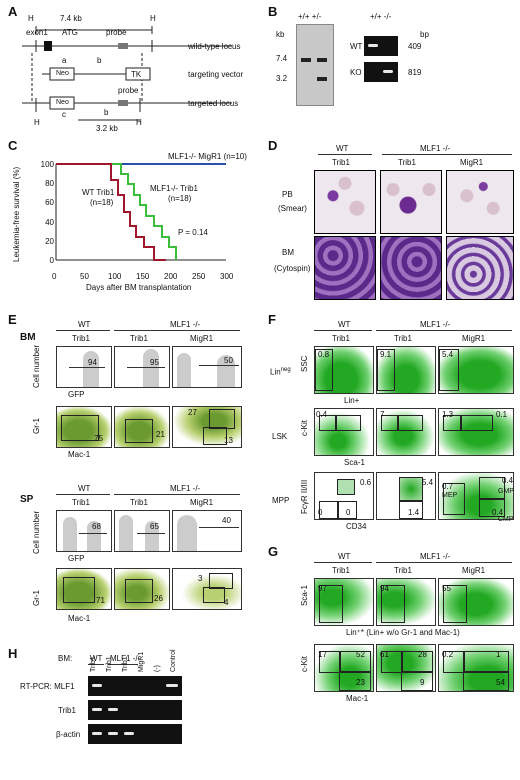  What do you see at coordinates (70, 32) in the screenshot?
I see `a-atg: ATG` at bounding box center [70, 32].